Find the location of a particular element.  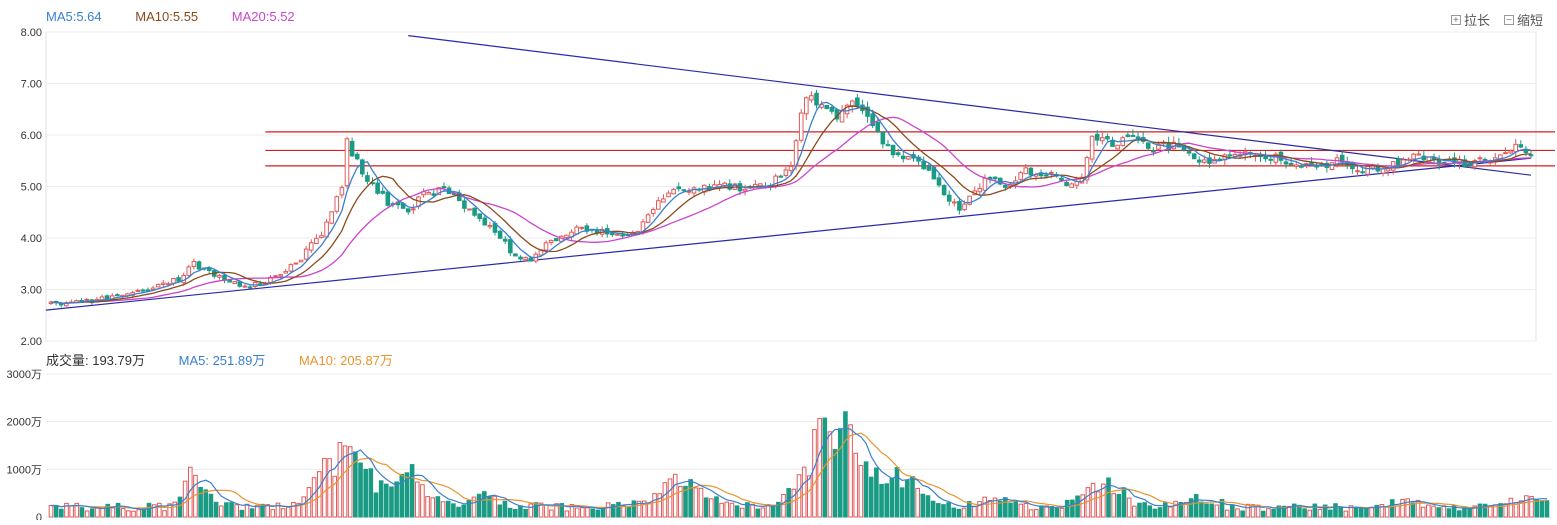

zoom-out-button: − 缩短 is located at coordinates (1523, 19).